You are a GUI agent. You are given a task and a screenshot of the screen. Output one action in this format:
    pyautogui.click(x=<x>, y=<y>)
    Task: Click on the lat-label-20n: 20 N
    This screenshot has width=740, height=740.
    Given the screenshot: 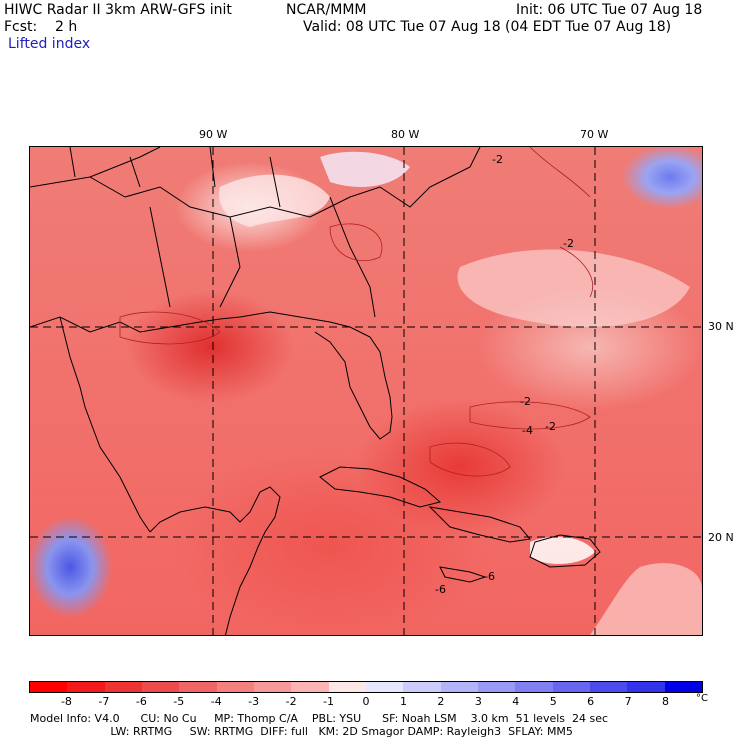 What is the action you would take?
    pyautogui.click(x=721, y=537)
    